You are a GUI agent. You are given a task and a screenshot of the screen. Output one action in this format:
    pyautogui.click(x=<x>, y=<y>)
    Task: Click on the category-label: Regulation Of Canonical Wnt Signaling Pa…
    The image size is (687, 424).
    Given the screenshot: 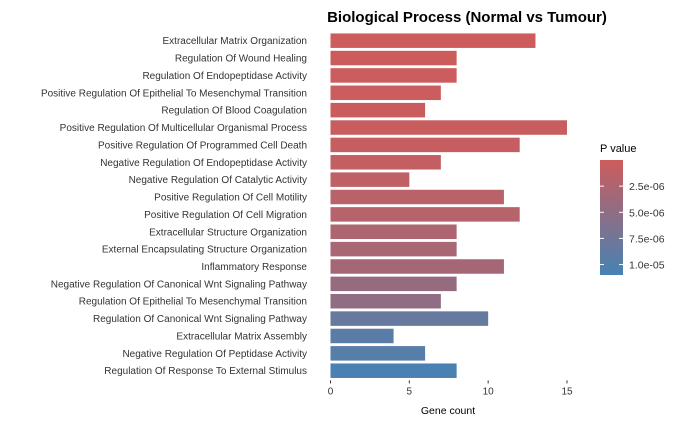 What is the action you would take?
    pyautogui.click(x=200, y=319)
    